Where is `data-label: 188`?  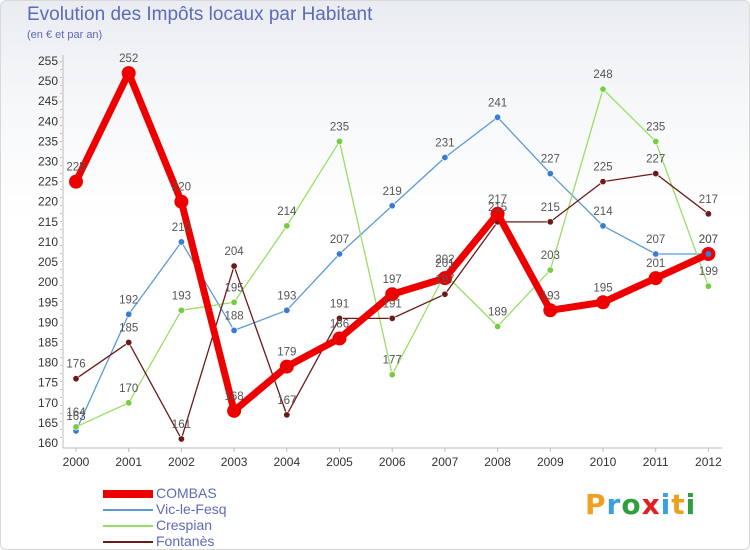 data-label: 188 is located at coordinates (234, 316).